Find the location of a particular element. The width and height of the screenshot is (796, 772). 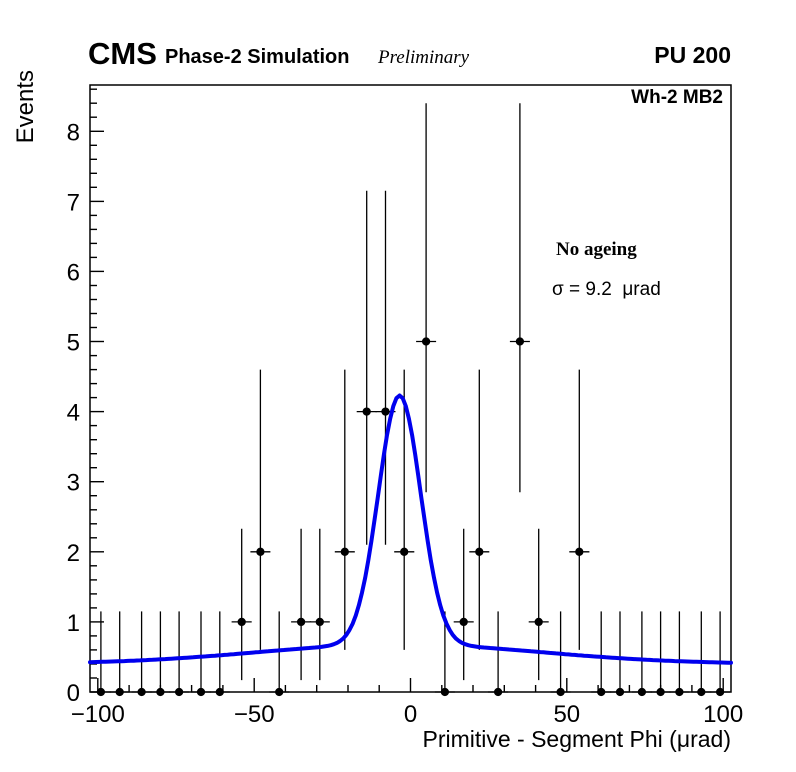

svg-text: 100 is located at coordinates (723, 714).